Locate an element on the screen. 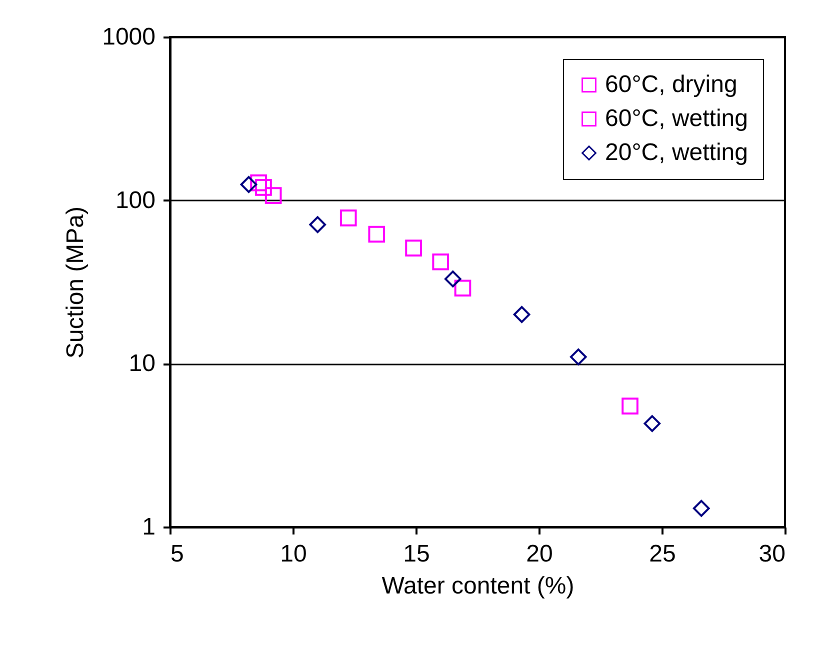  y-tick-label: 100 is located at coordinates (135, 200).